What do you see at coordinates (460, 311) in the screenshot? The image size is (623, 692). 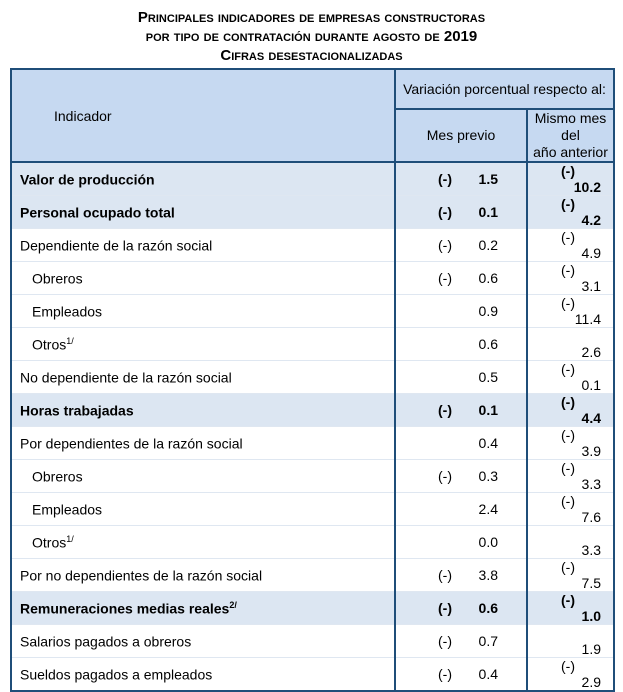 I see `mes-previo-cell: 0.9` at bounding box center [460, 311].